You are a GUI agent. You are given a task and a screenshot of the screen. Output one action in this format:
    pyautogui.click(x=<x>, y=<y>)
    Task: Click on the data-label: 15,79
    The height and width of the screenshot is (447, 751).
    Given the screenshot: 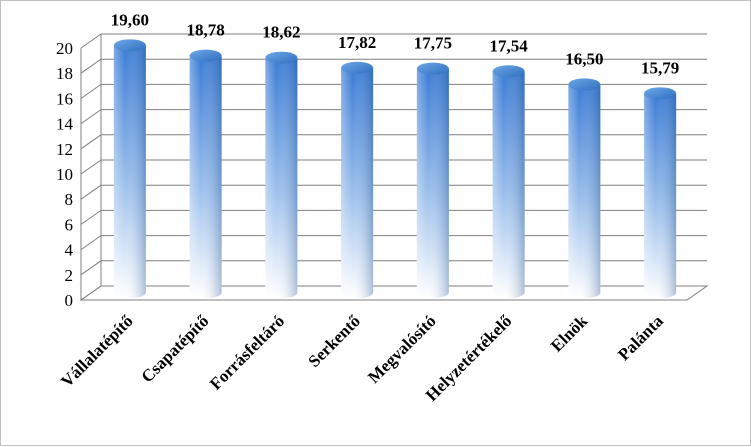 What is the action you would take?
    pyautogui.click(x=660, y=67)
    